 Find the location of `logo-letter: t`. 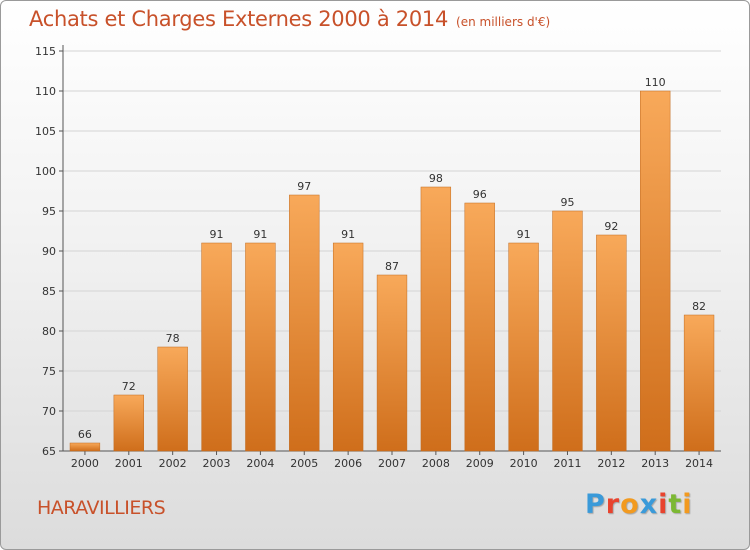

logo-letter: t is located at coordinates (675, 504).